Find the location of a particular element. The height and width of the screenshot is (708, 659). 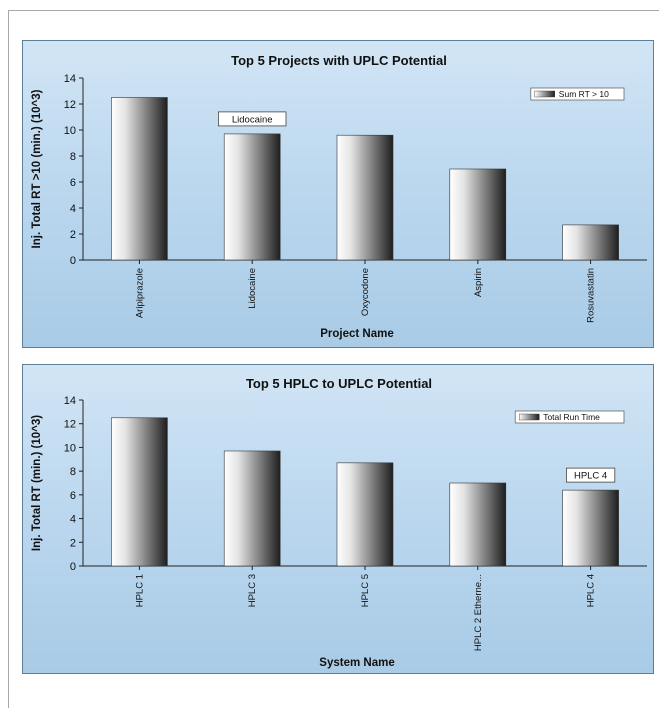

x-tick-label: Aripiprazole is located at coordinates (139, 293).